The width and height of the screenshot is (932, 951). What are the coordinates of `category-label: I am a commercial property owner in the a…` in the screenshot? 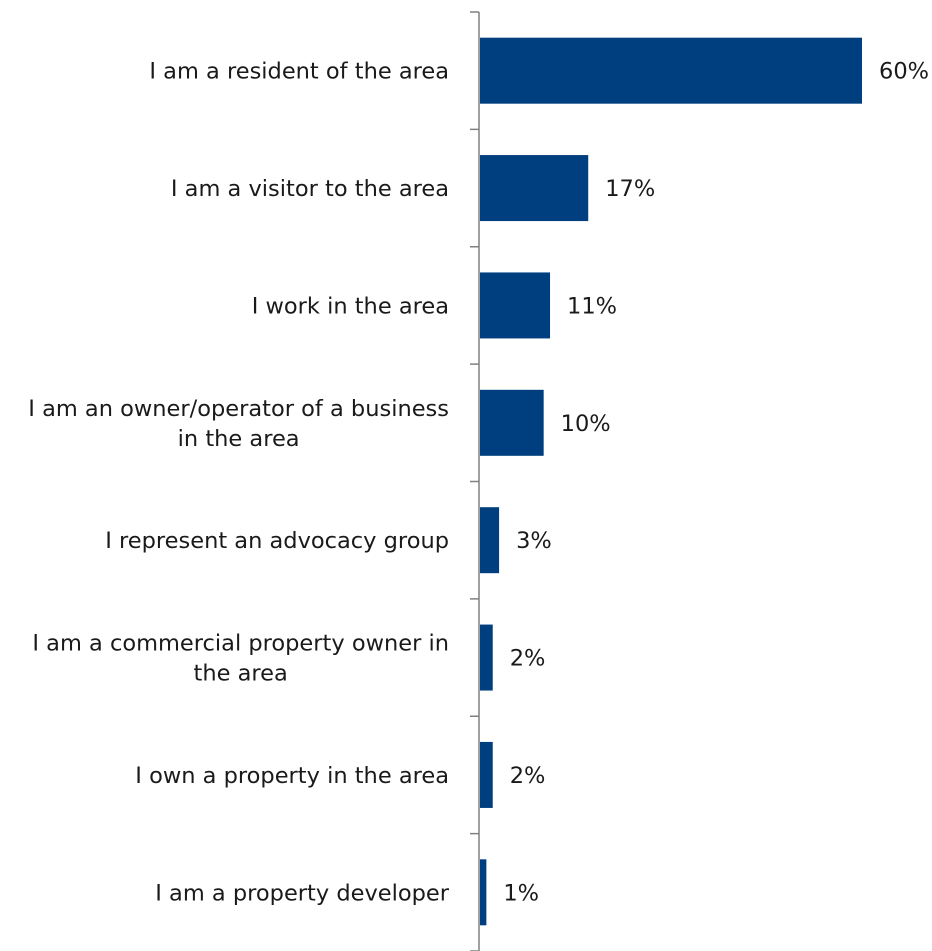 It's located at (240, 659).